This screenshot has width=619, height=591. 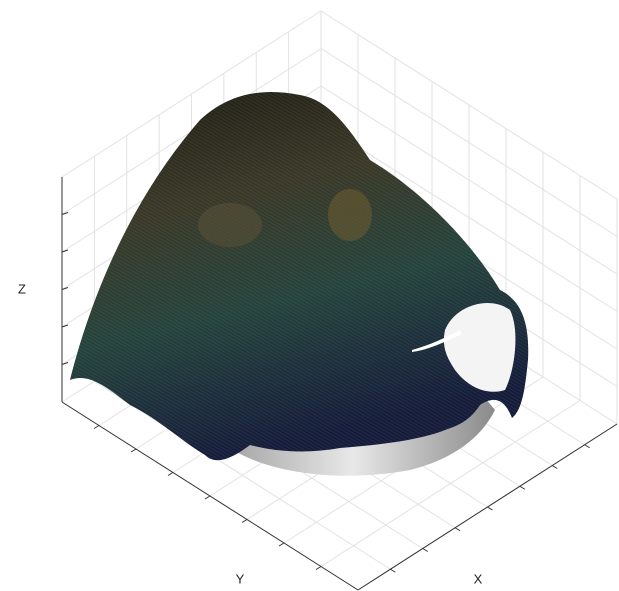 What do you see at coordinates (240, 578) in the screenshot?
I see `y-axis-label: Y` at bounding box center [240, 578].